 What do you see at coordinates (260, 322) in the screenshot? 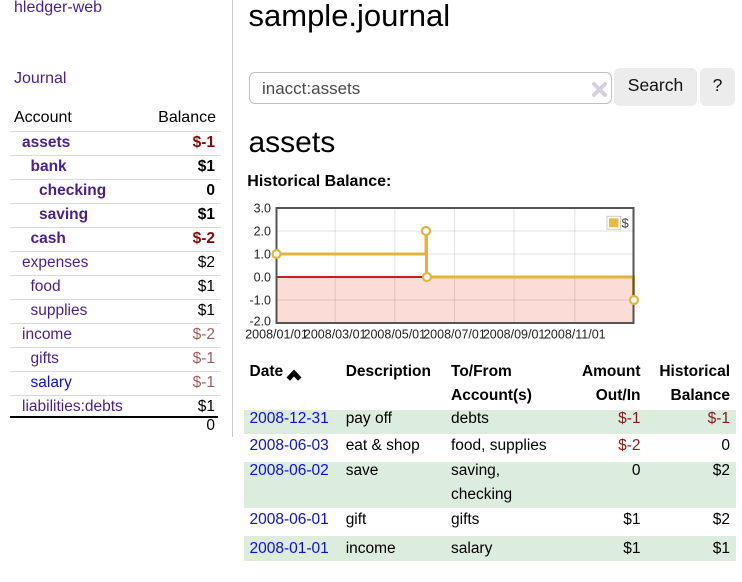
I see `svg-text: -2.0` at bounding box center [260, 322].